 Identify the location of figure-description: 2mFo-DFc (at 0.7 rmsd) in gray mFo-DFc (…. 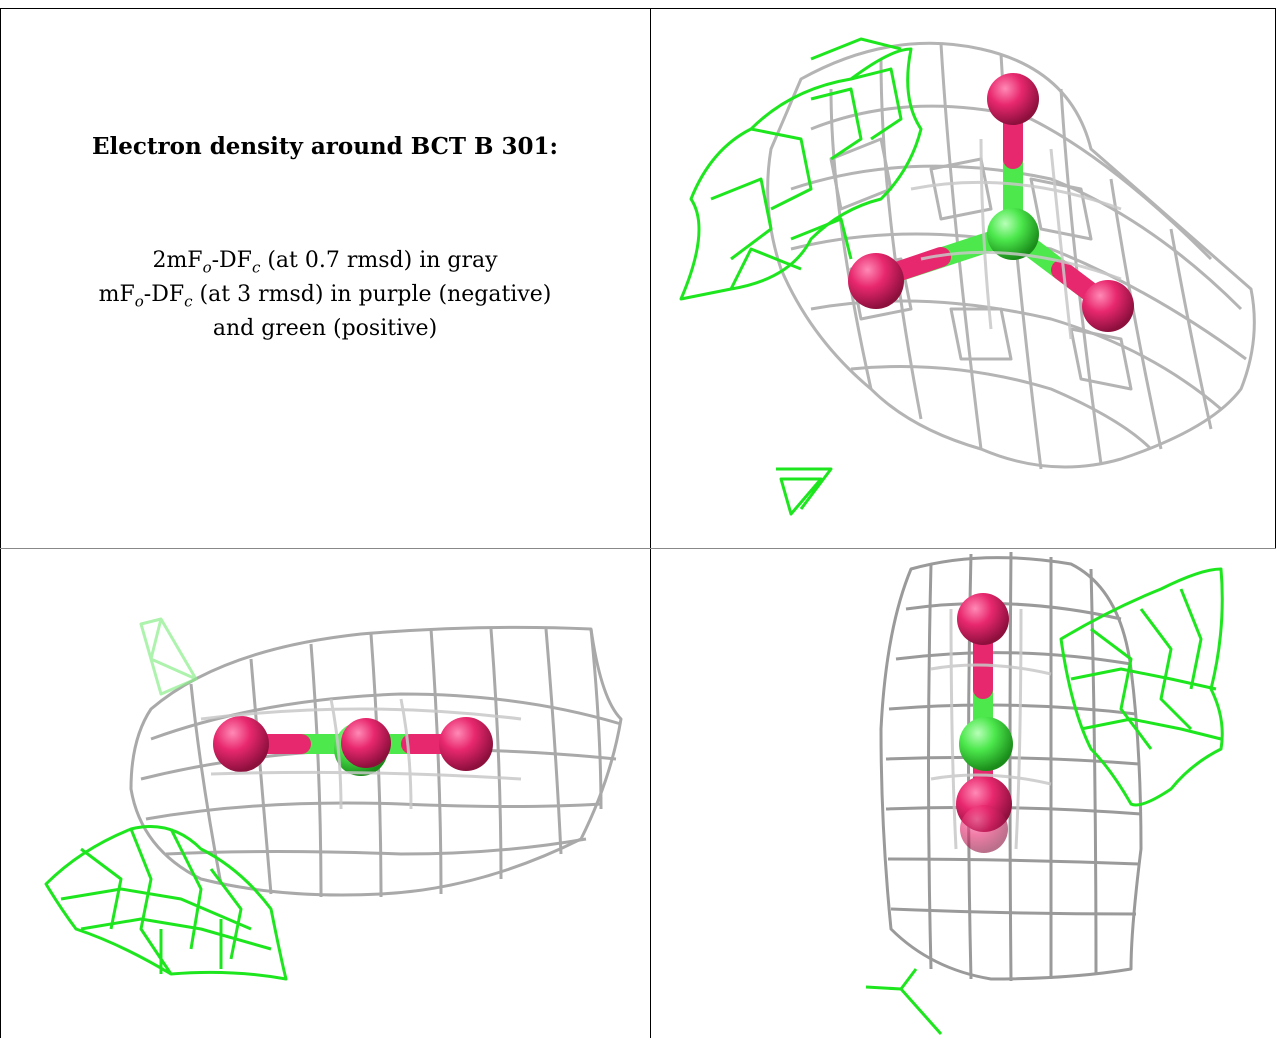
(325, 295).